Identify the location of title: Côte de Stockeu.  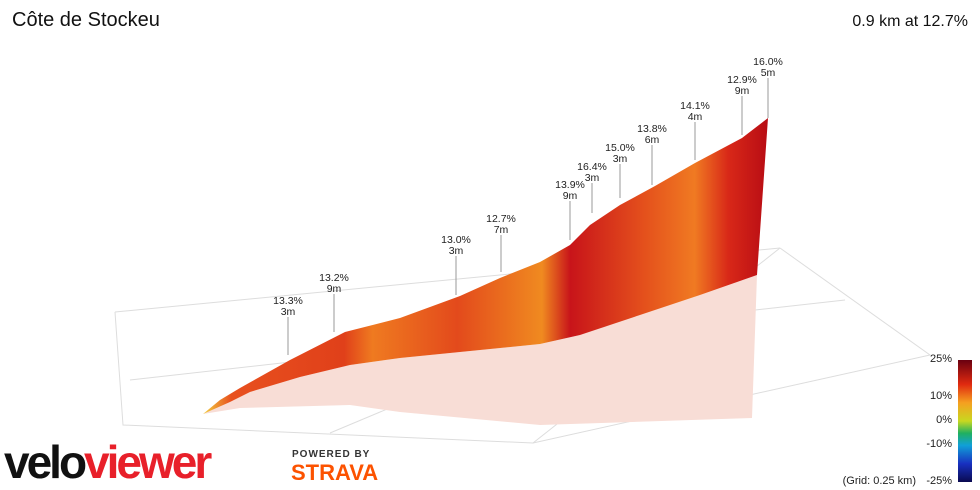
(86, 20).